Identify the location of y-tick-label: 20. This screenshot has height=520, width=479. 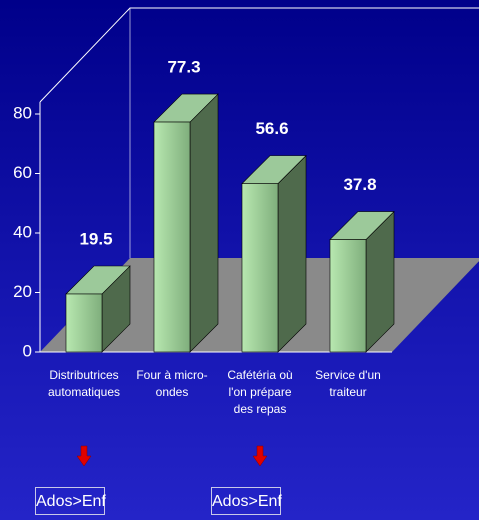
(22, 291).